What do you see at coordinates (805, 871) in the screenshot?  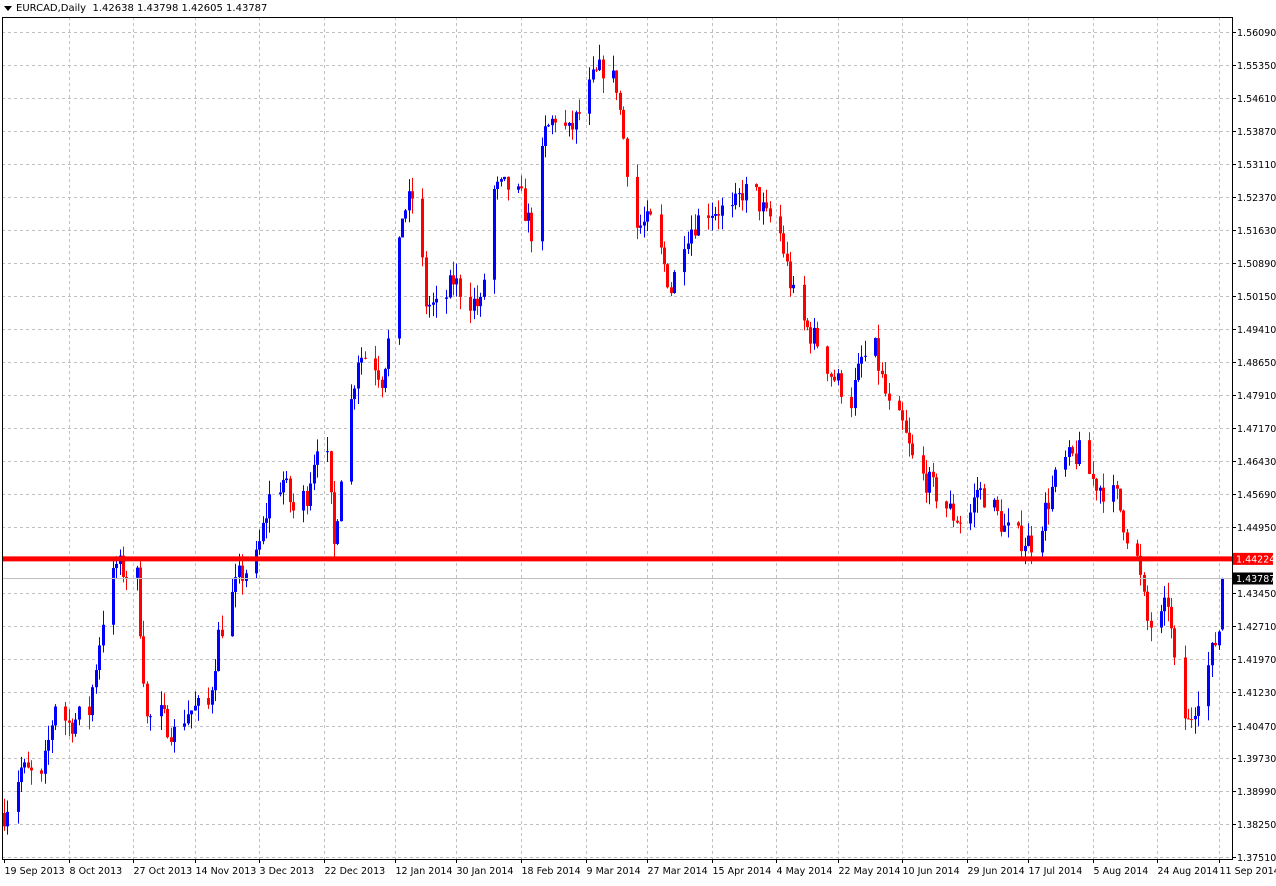 I see `x-tick-label: 4 May 2014` at bounding box center [805, 871].